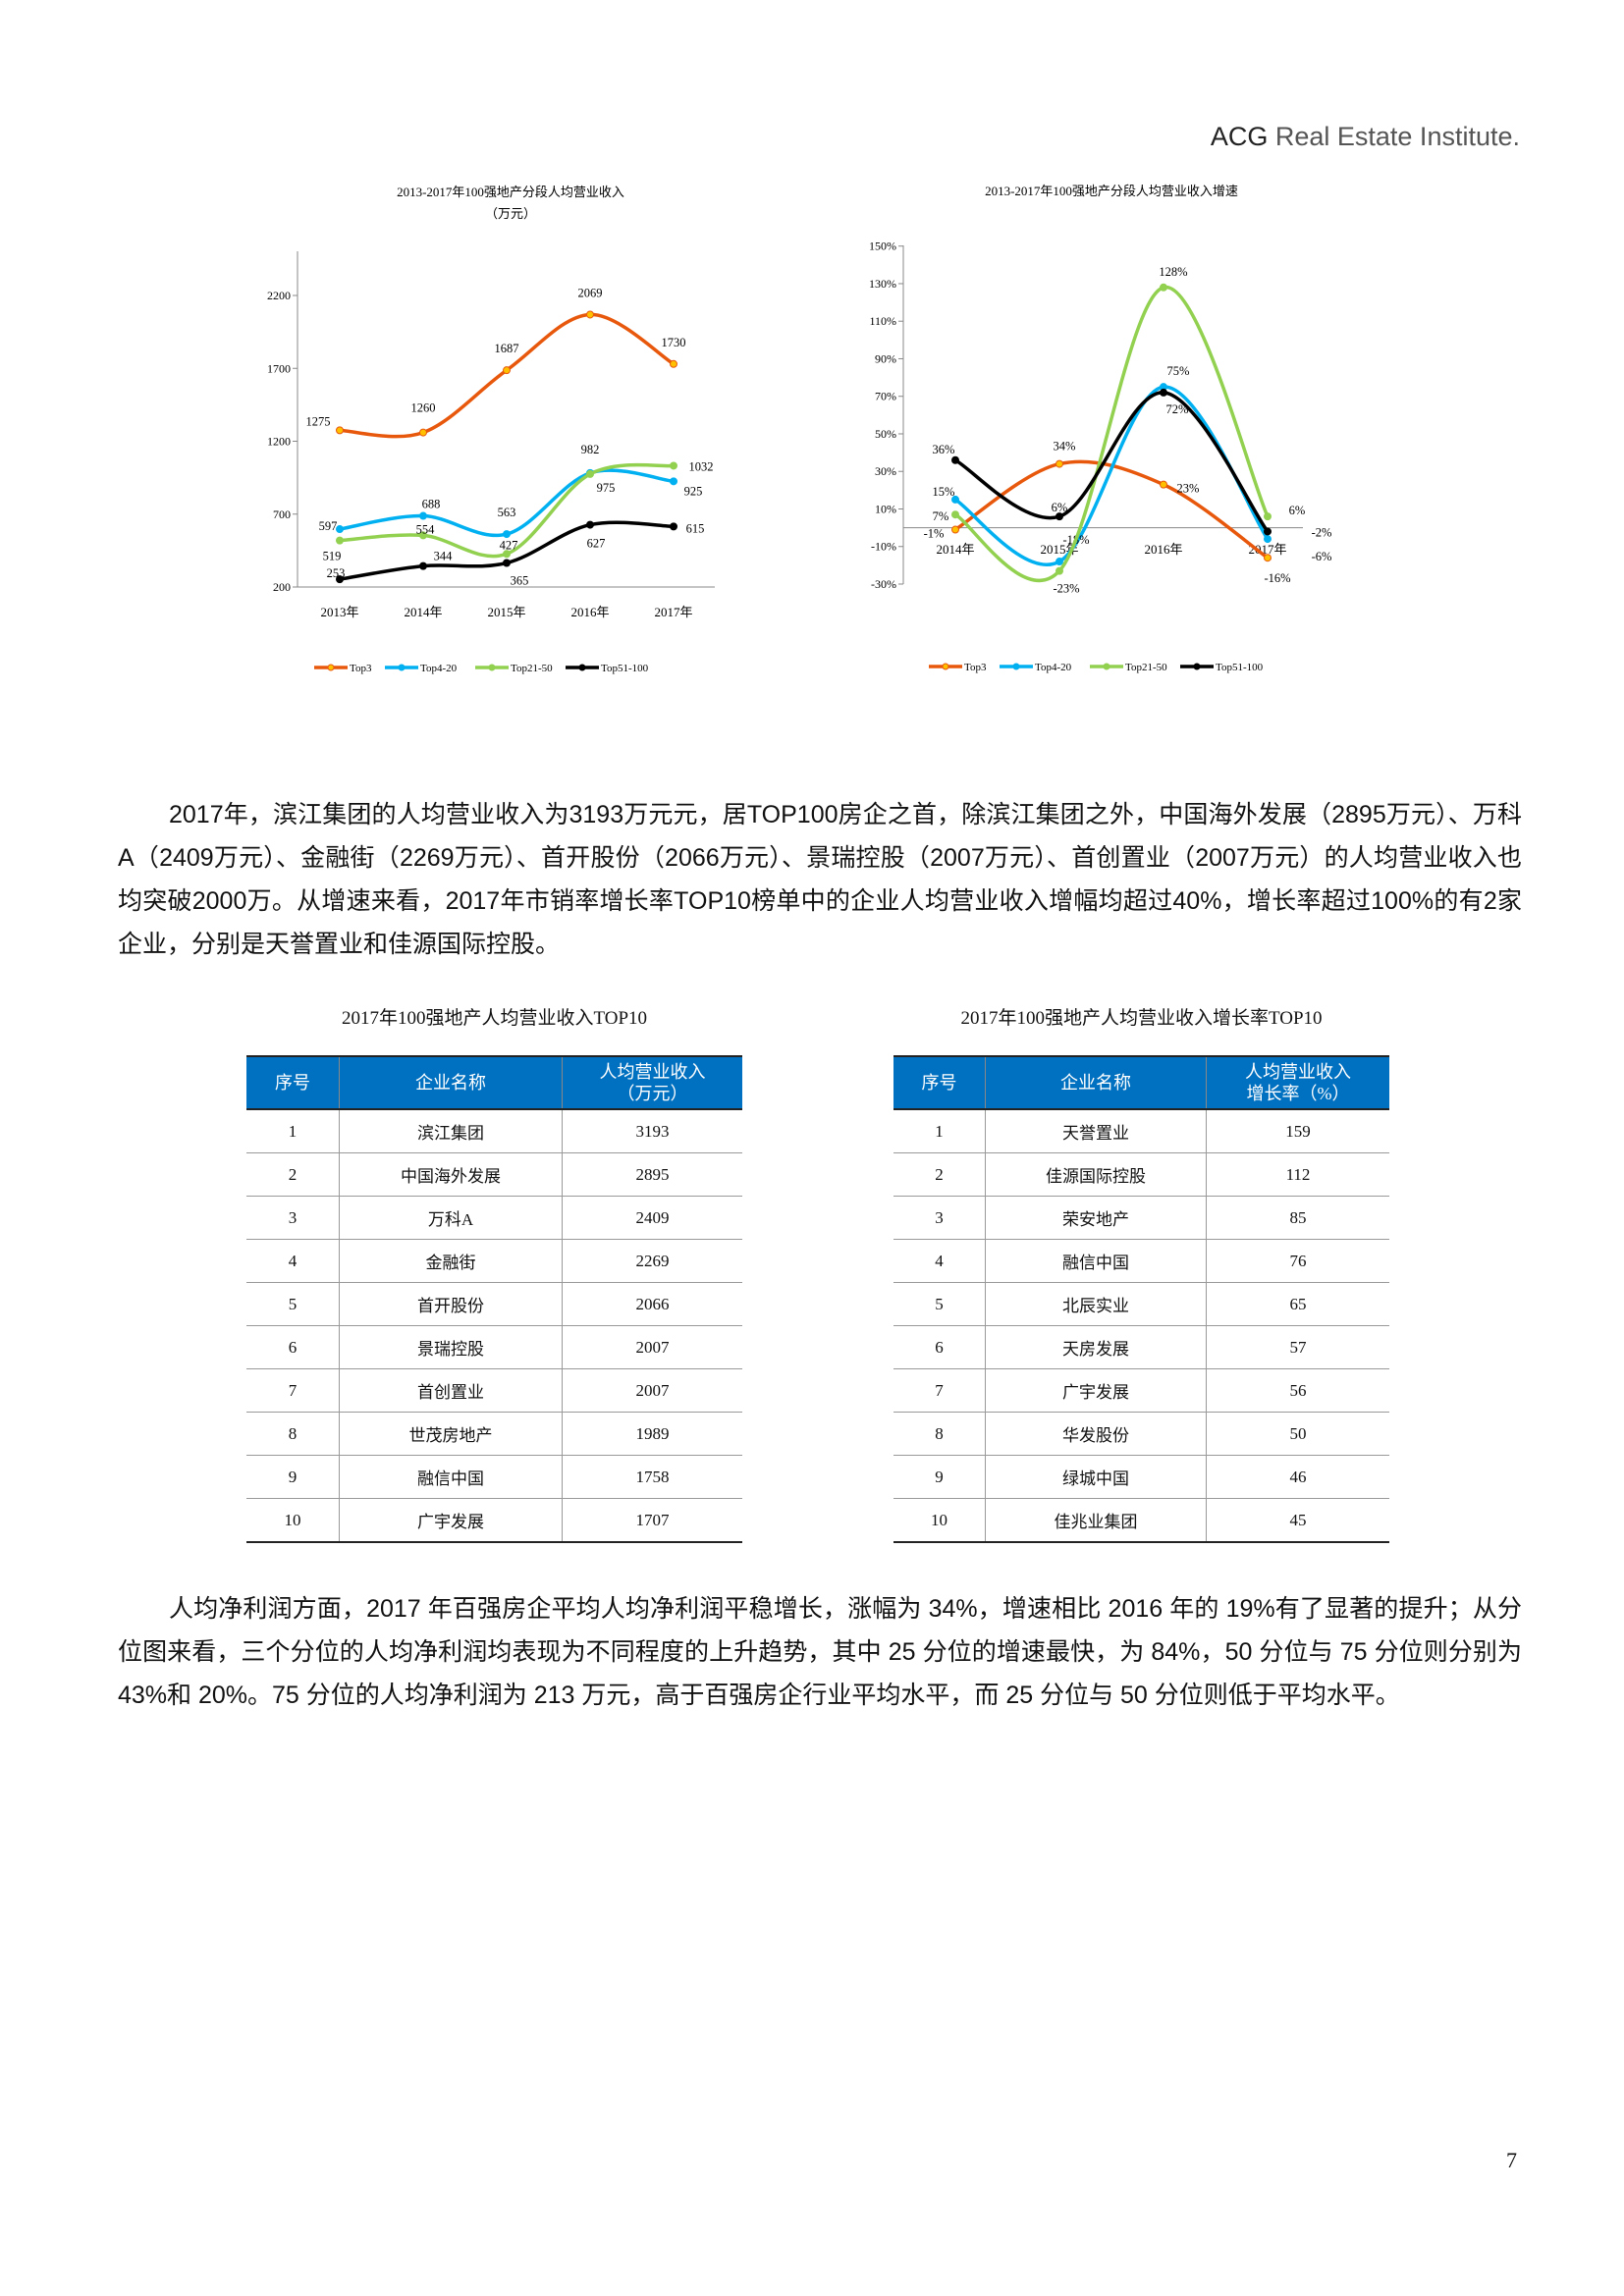  I want to click on table-row: 7 广宇发展 56, so click(1141, 1390).